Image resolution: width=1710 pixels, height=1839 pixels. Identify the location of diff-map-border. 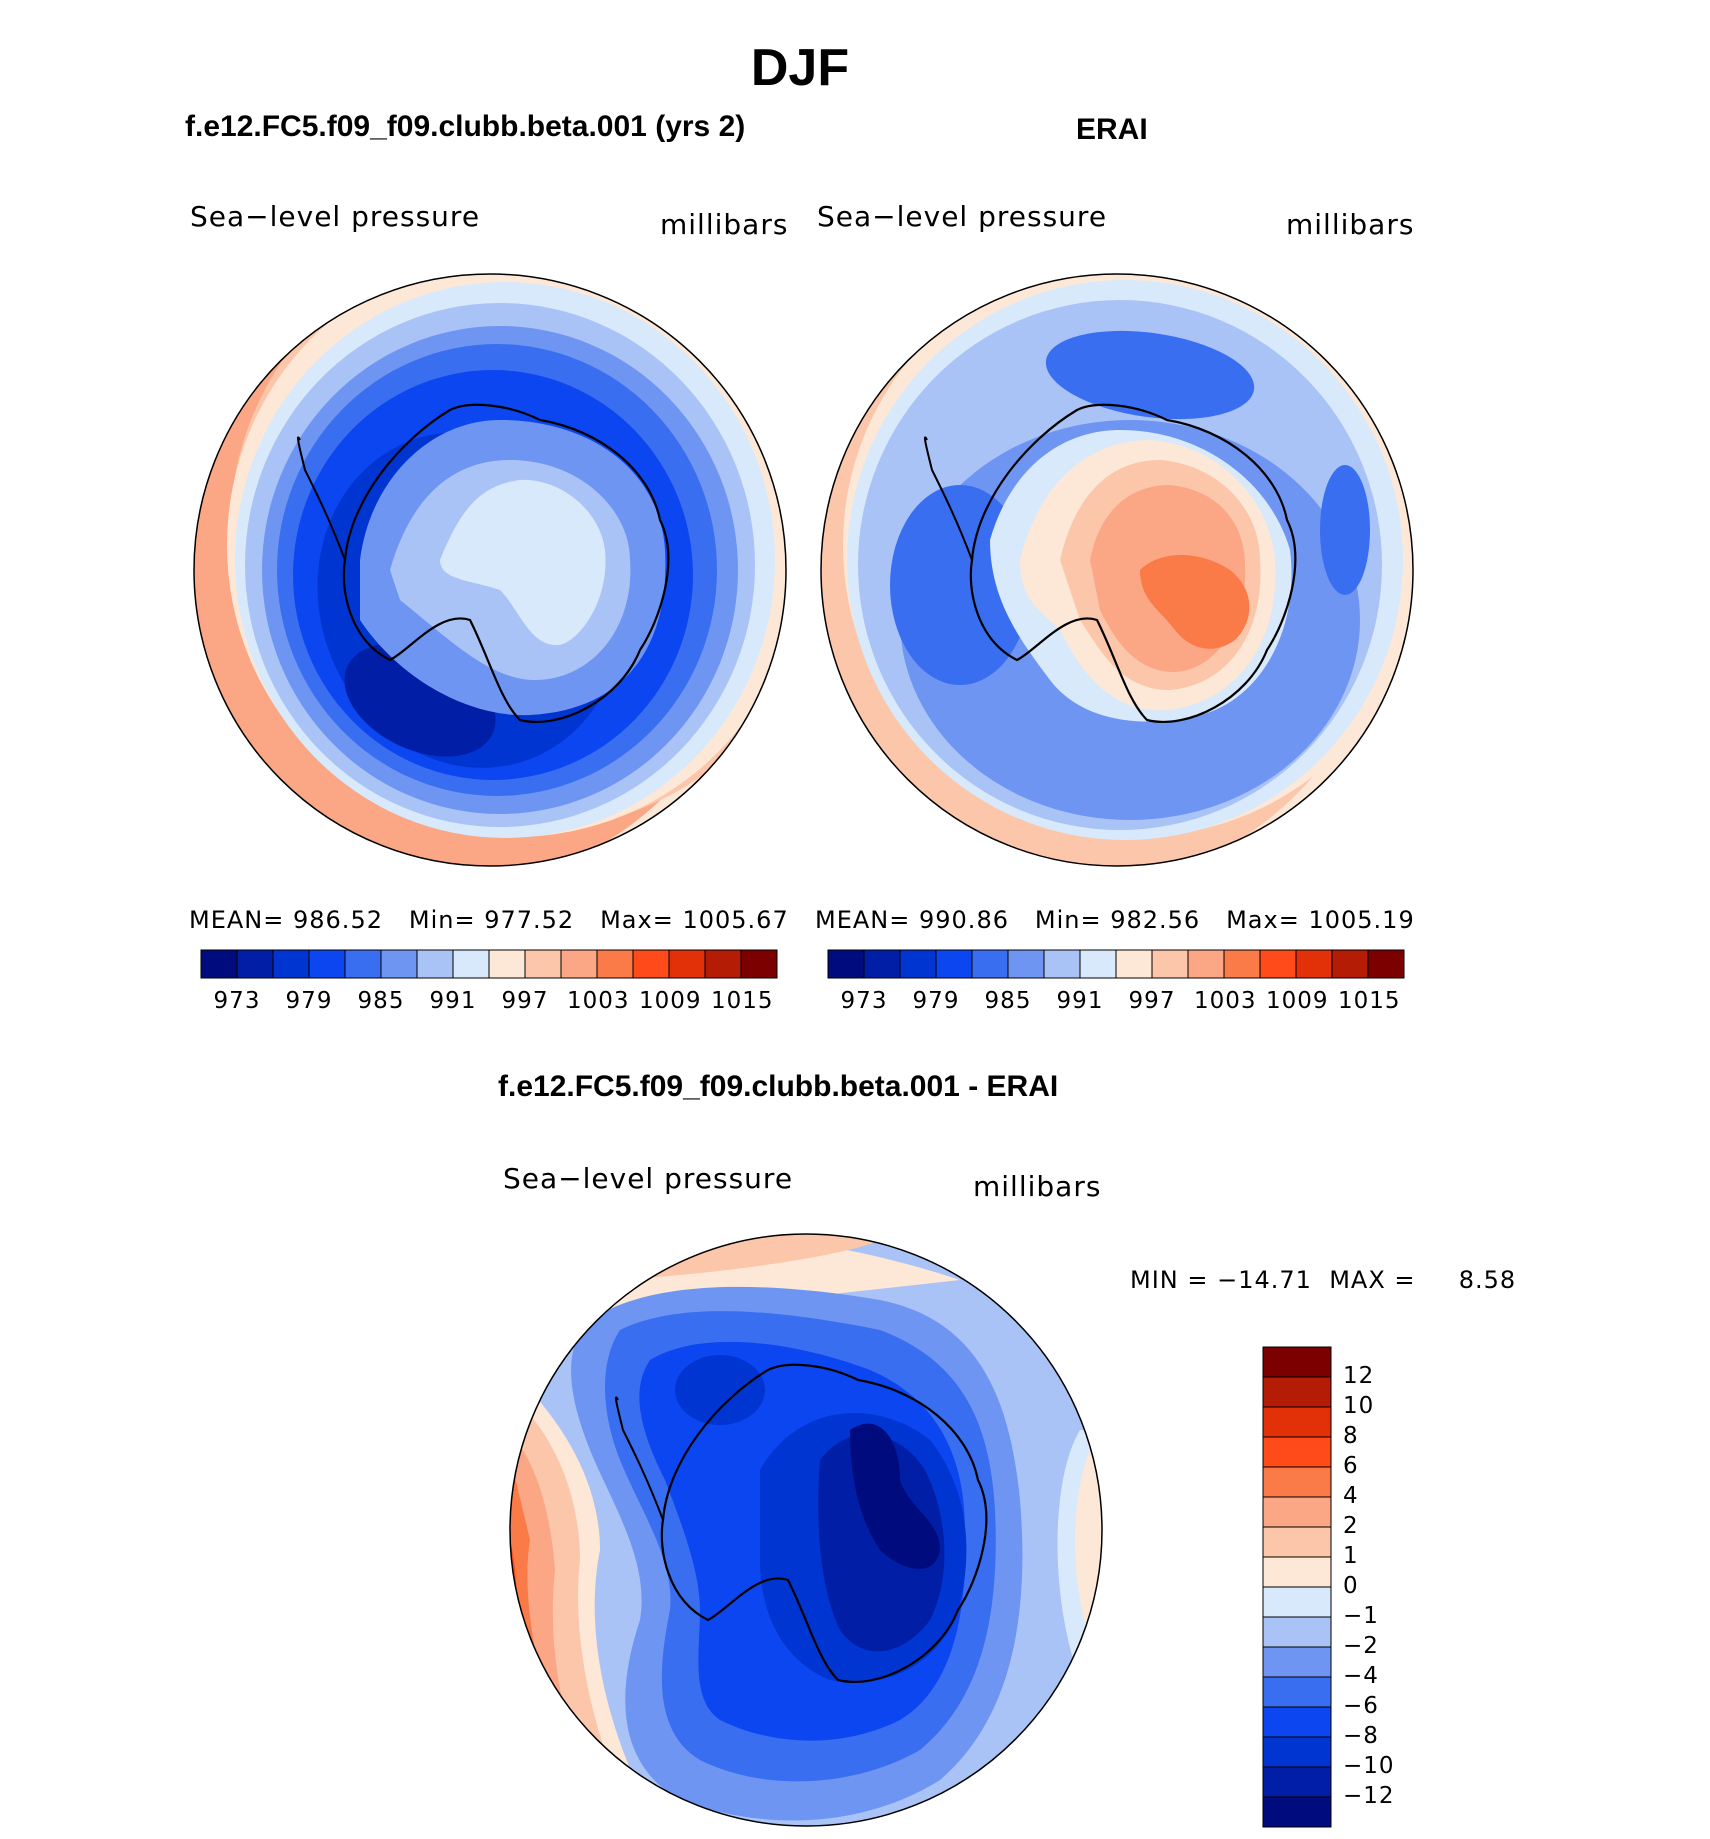
(806, 1530).